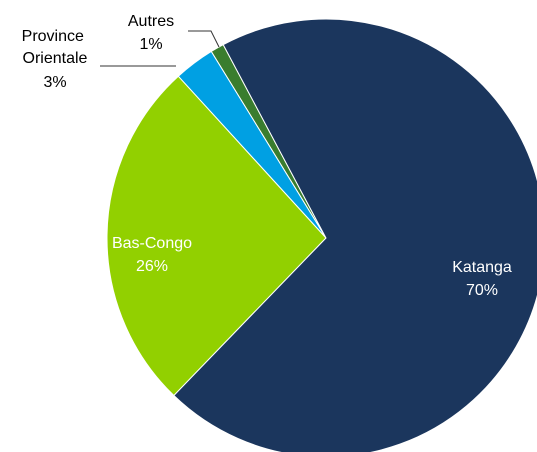 This screenshot has height=452, width=537. Describe the element at coordinates (152, 266) in the screenshot. I see `value-label: 26%` at that location.